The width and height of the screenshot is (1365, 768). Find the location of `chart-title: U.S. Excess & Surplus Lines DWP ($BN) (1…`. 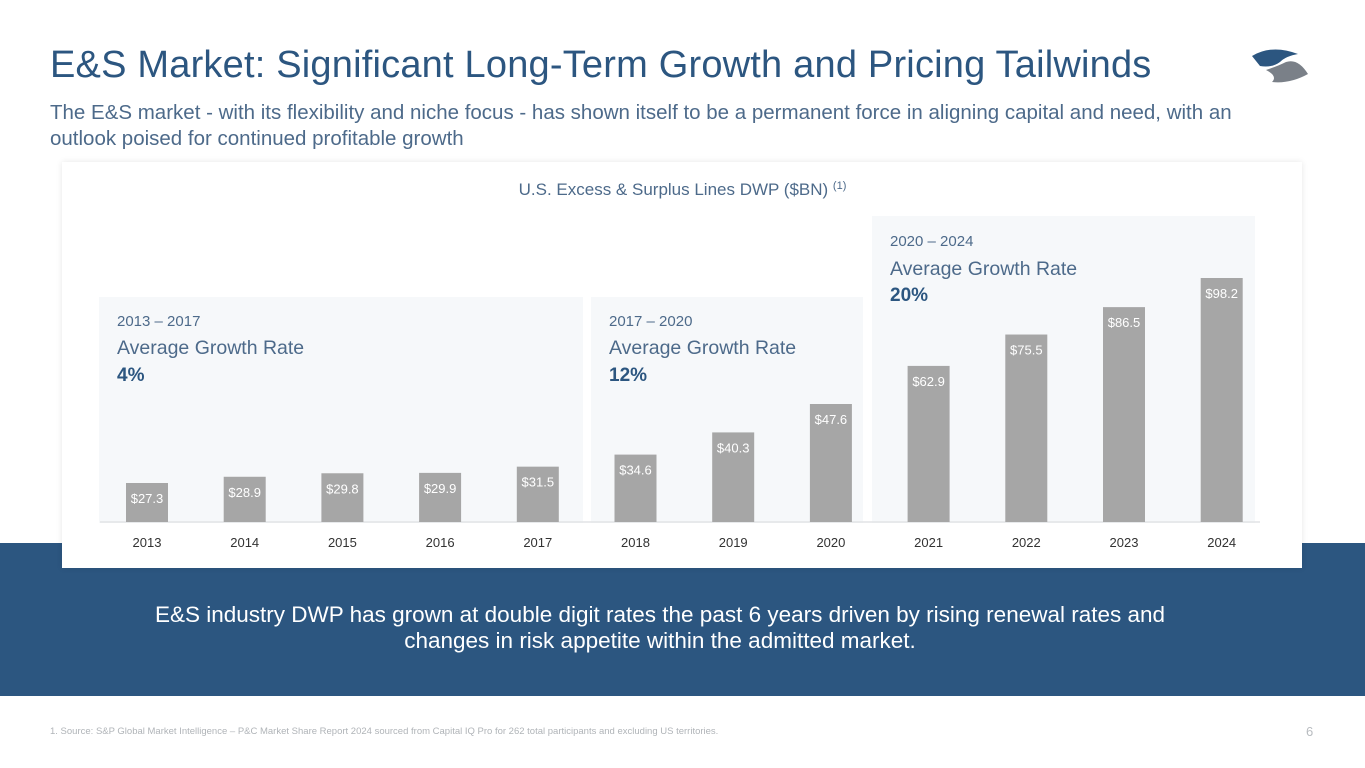

chart-title: U.S. Excess & Surplus Lines DWP ($BN) (1… is located at coordinates (682, 190).